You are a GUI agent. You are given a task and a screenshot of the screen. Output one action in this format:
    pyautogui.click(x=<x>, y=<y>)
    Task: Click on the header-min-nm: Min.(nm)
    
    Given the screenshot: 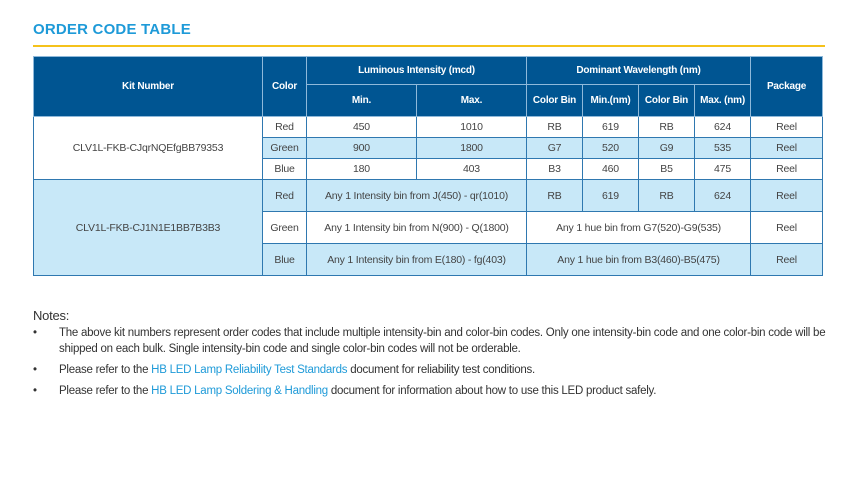 What is the action you would take?
    pyautogui.click(x=610, y=100)
    